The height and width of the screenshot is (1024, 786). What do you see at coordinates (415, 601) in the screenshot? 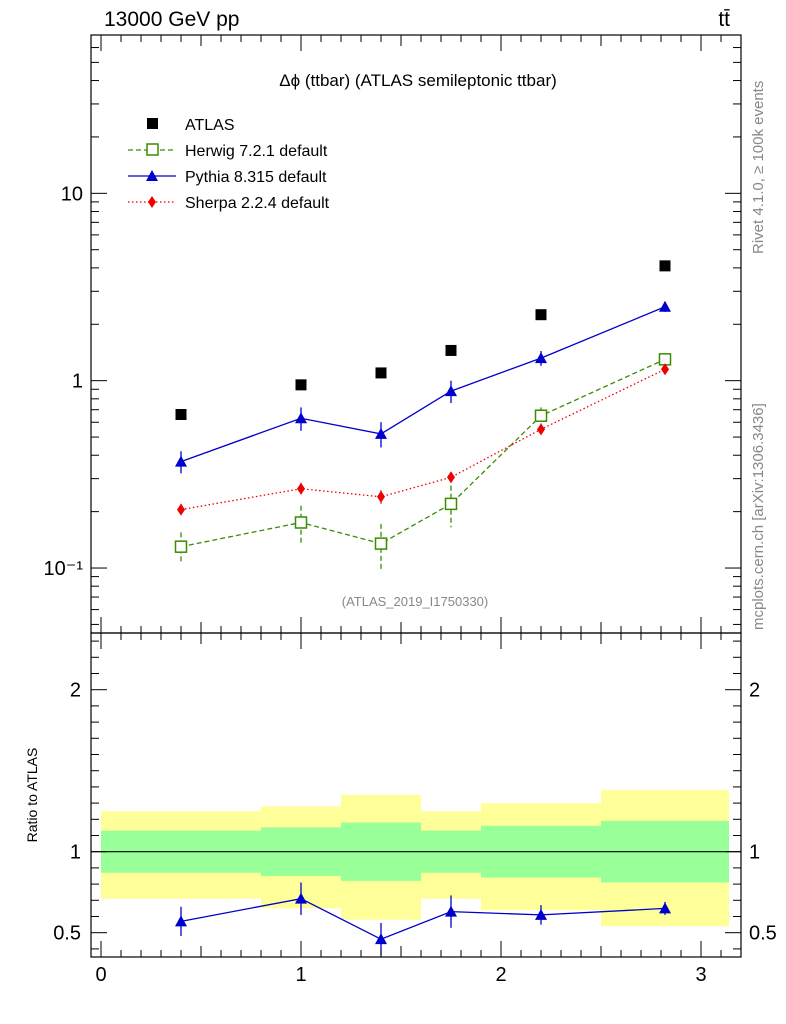
I see `analysis-tag: (ATLAS_2019_I1750330)` at bounding box center [415, 601].